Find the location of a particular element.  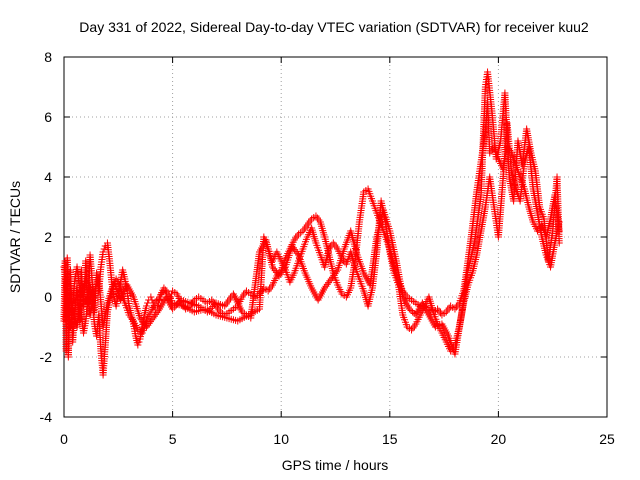

y-tick-labels: -4 -2 0 2 4 6 8 is located at coordinates (46, 237).